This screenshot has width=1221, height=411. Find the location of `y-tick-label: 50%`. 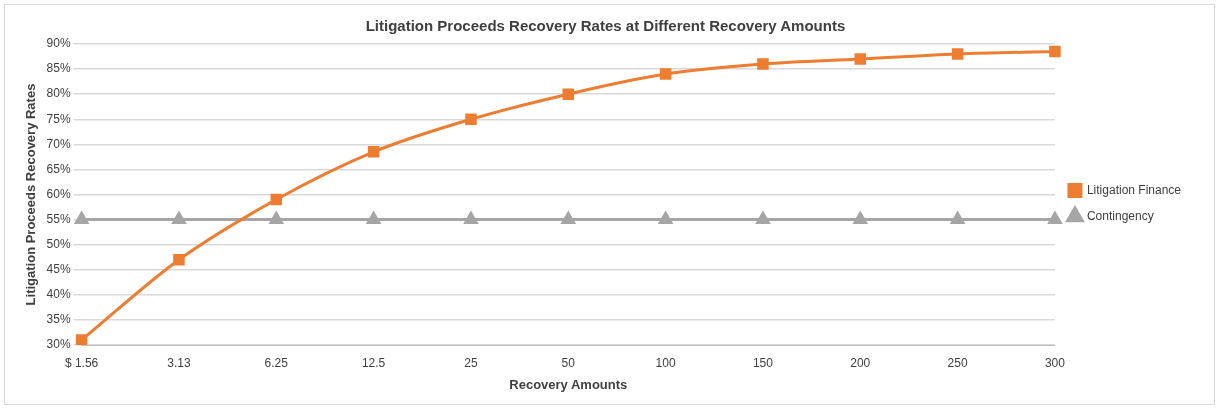

y-tick-label: 50% is located at coordinates (58, 243).